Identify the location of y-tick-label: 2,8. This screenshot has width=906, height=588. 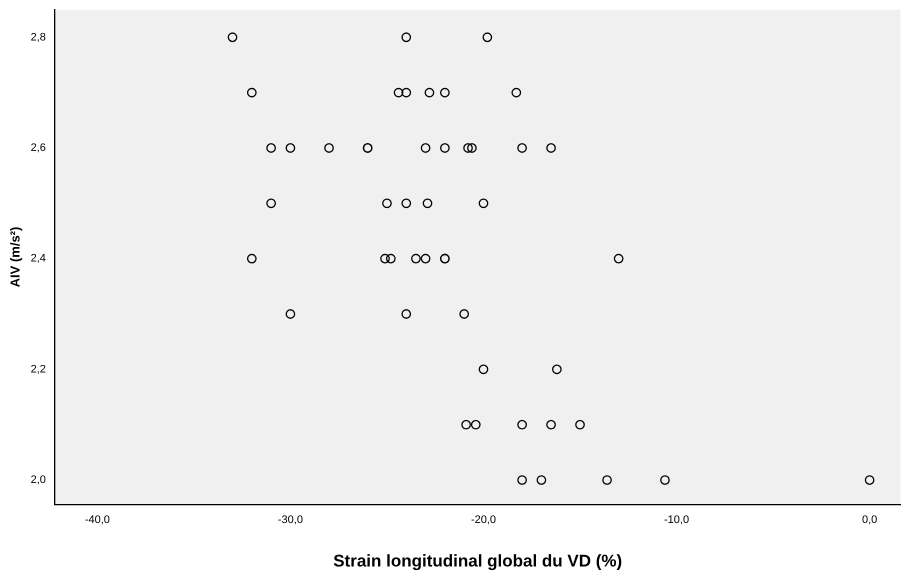
(38, 37).